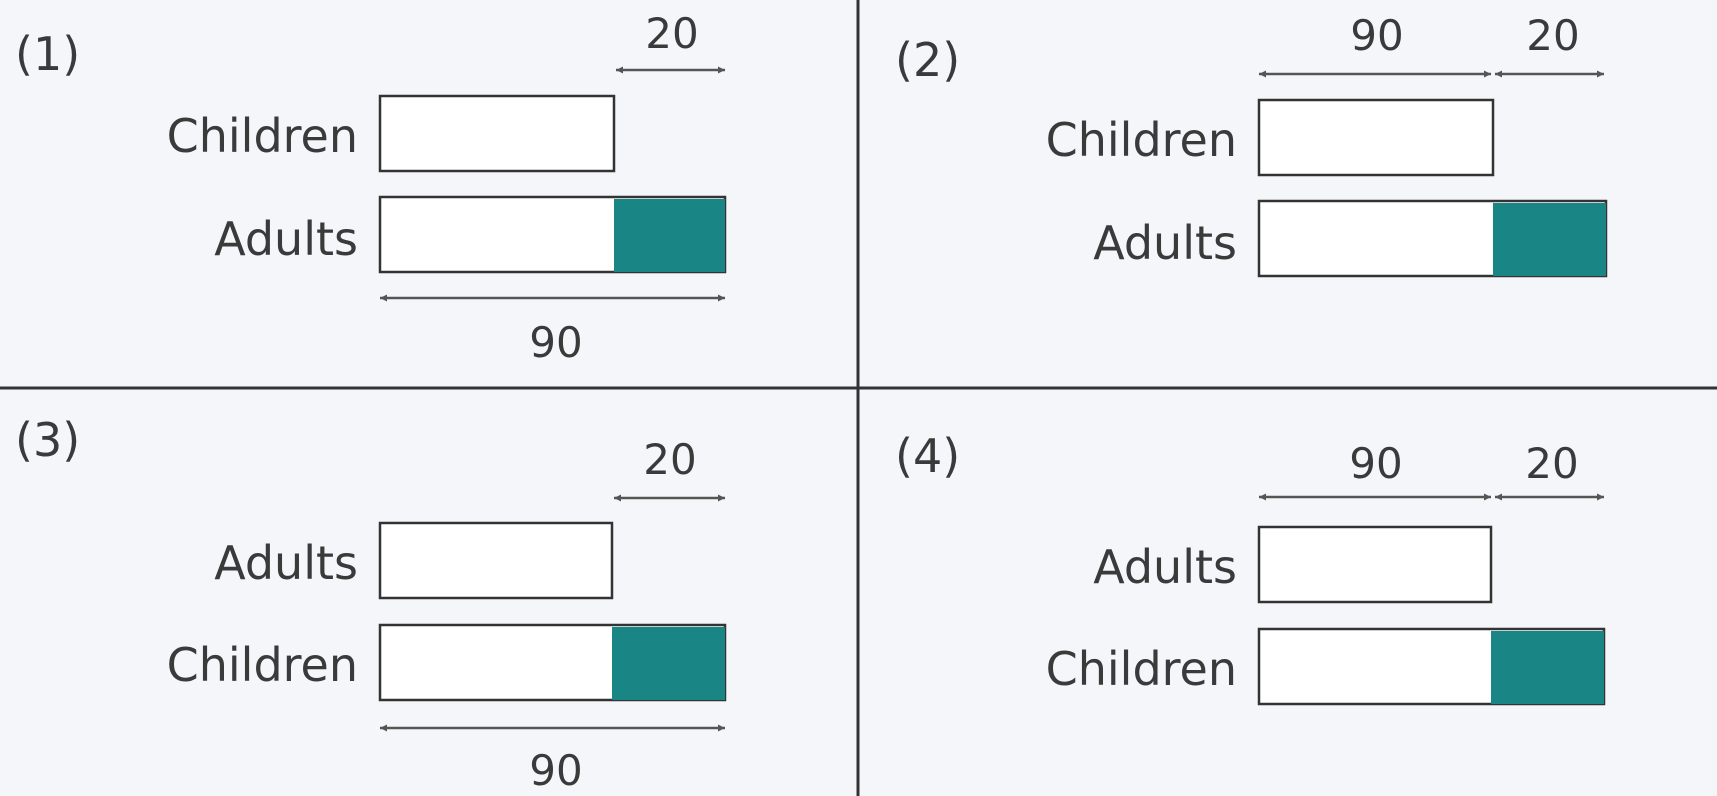 Image resolution: width=1717 pixels, height=796 pixels. Describe the element at coordinates (927, 456) in the screenshot. I see `panel-label: (4)` at that location.